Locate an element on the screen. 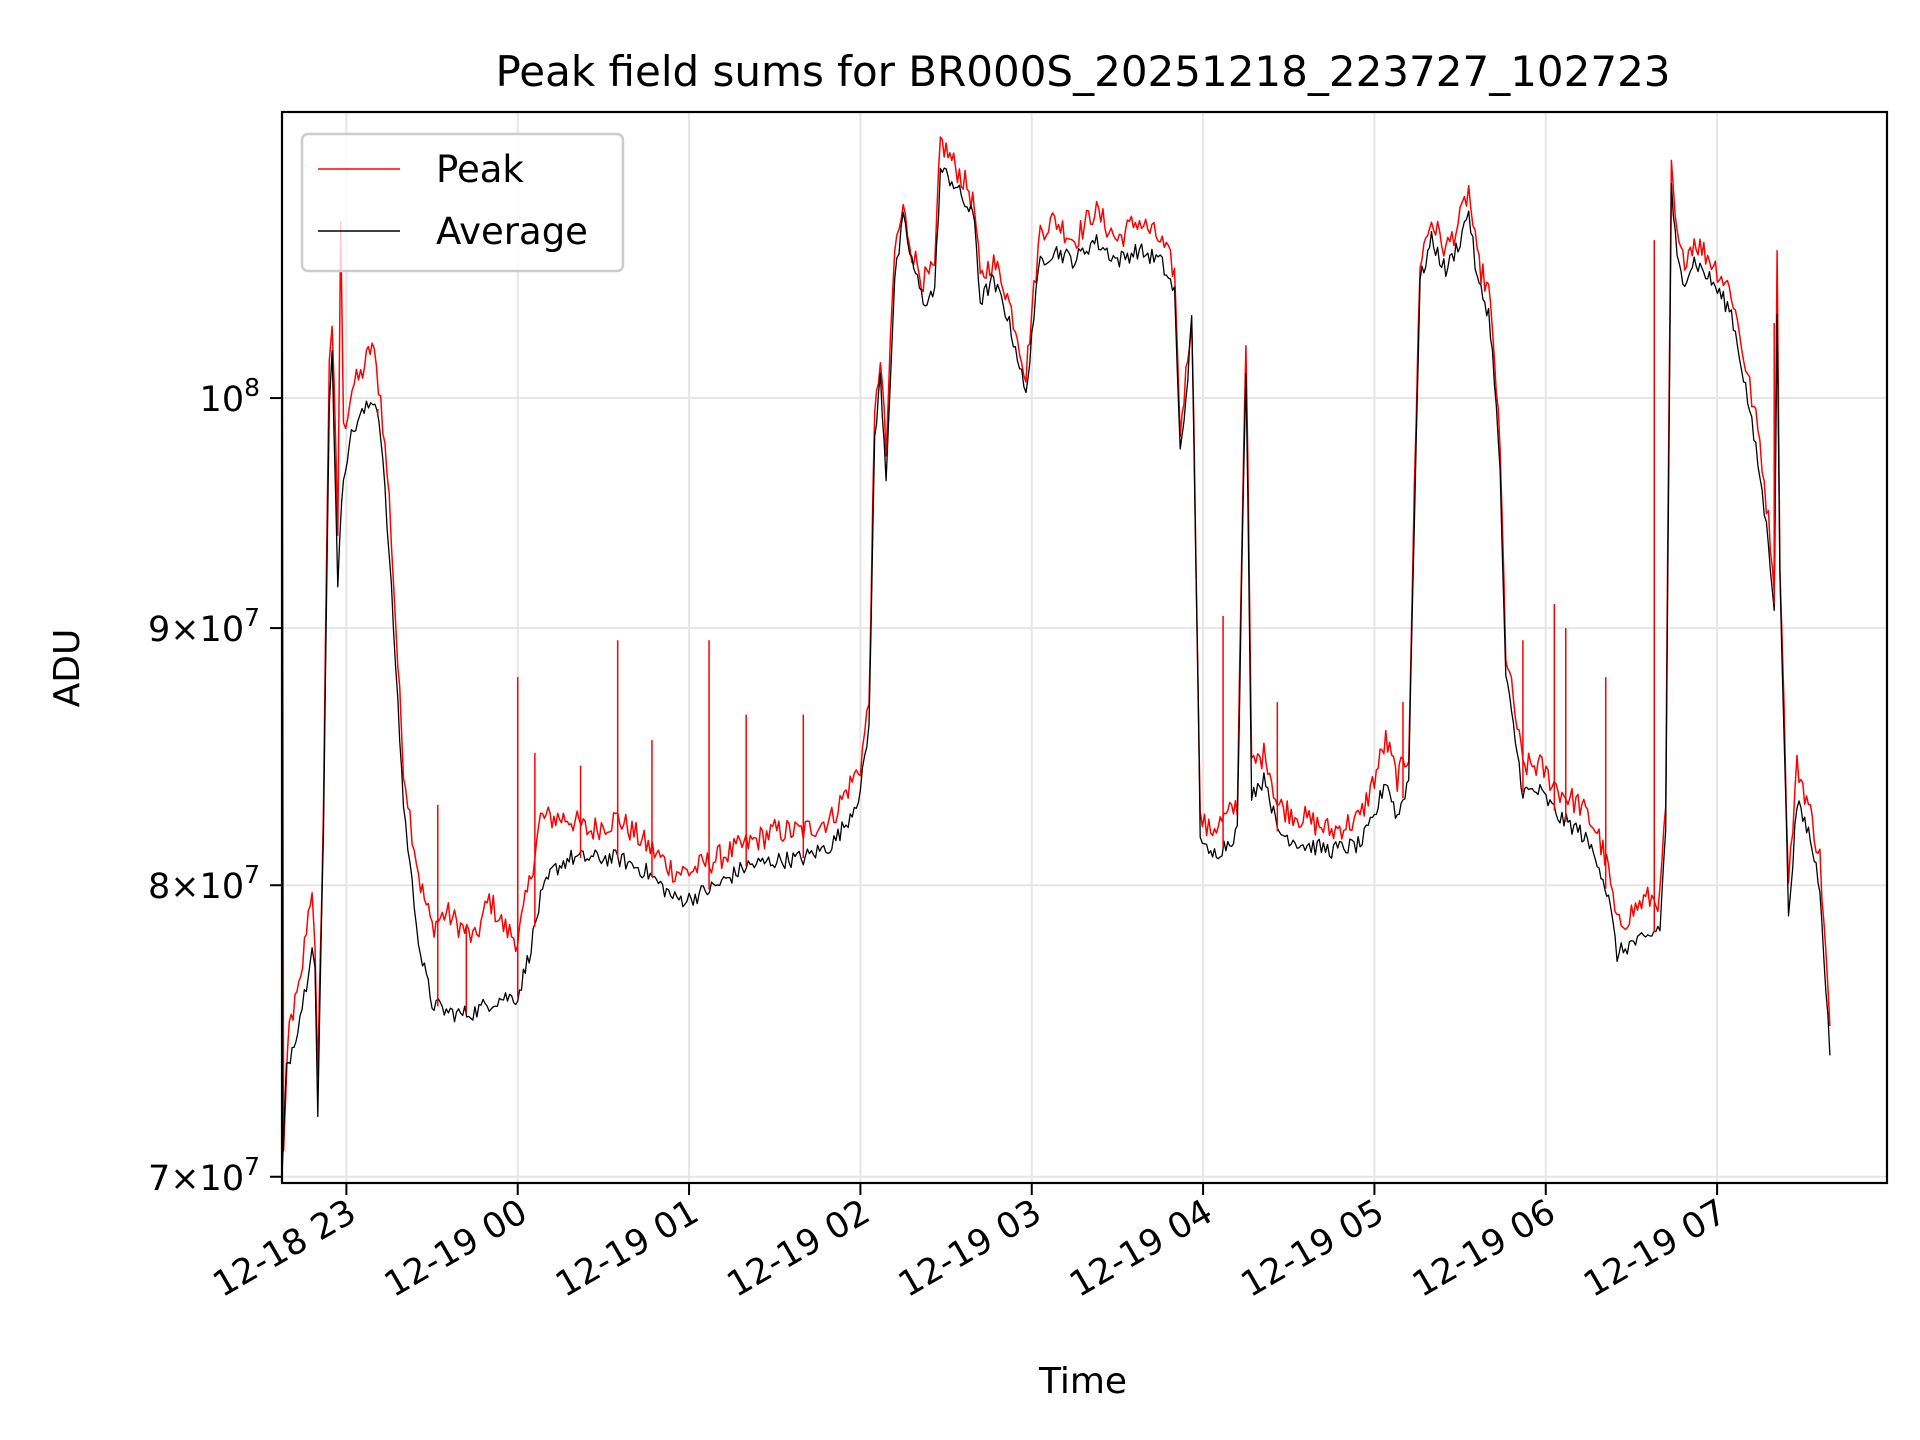  y-tick-label: 7×107 is located at coordinates (204, 1175).